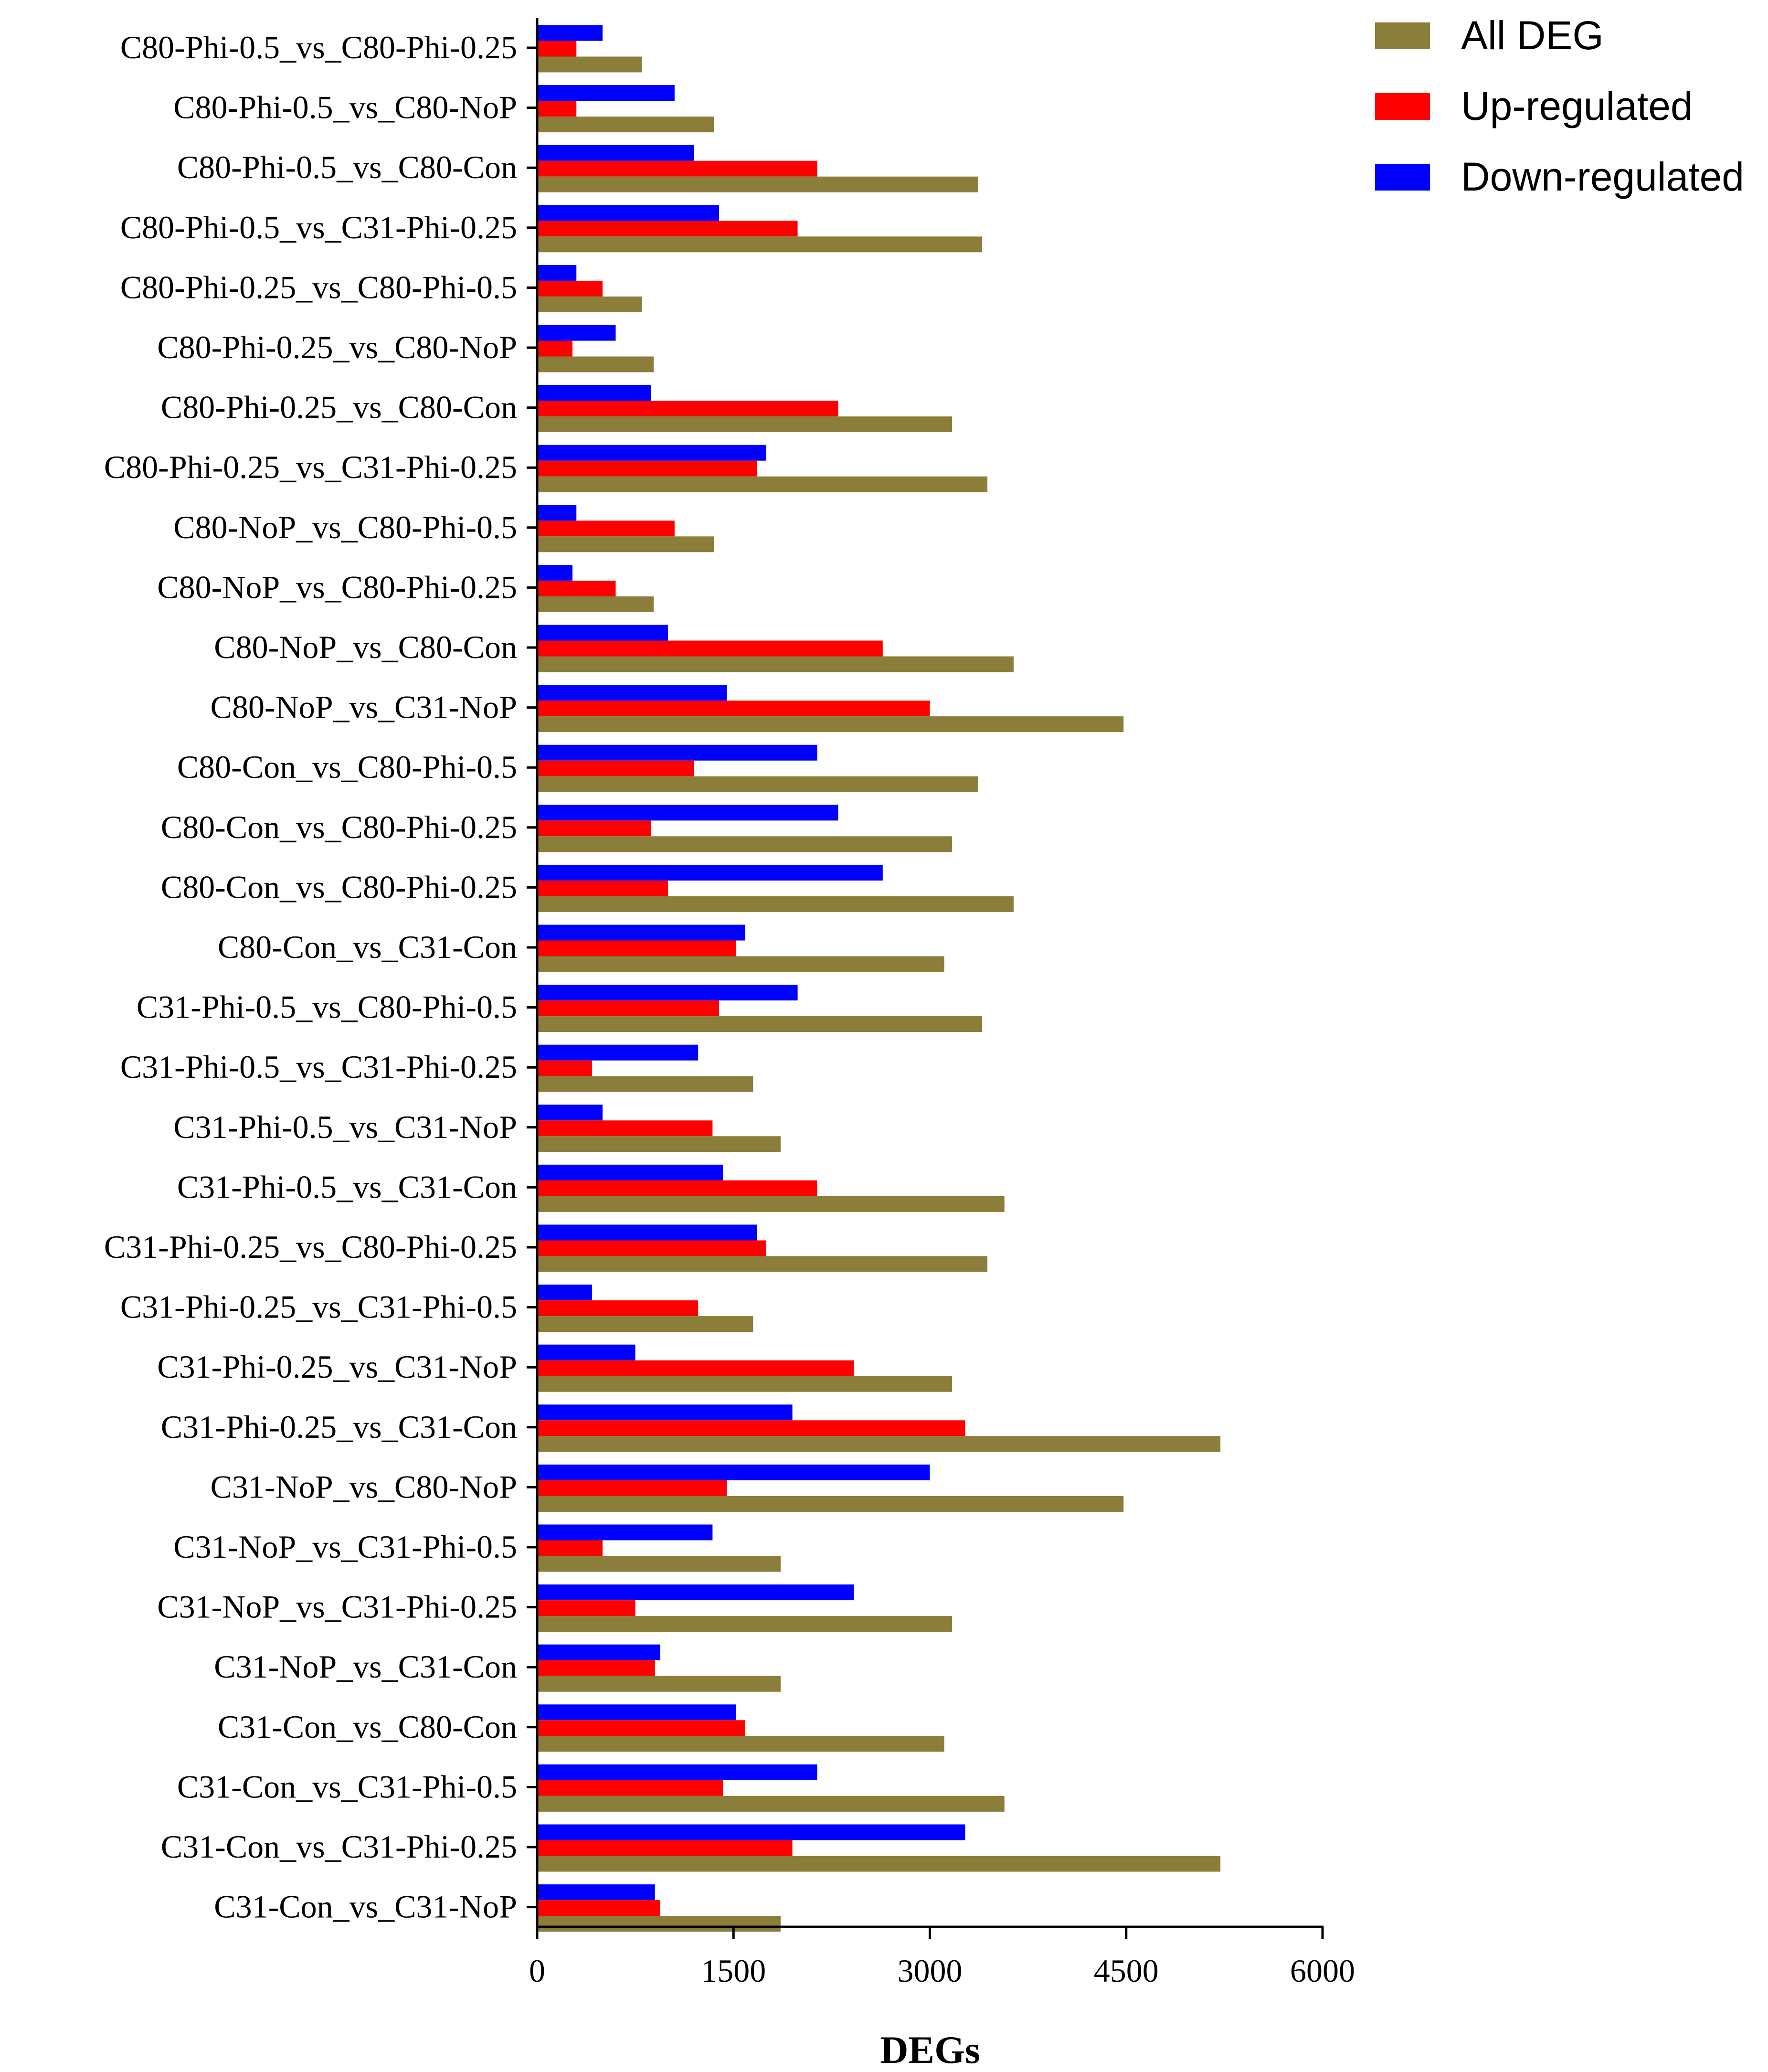 The image size is (1768, 2072). What do you see at coordinates (337, 347) in the screenshot?
I see `category-label: C80-Phi-0.25_vs_C80-NoP` at bounding box center [337, 347].